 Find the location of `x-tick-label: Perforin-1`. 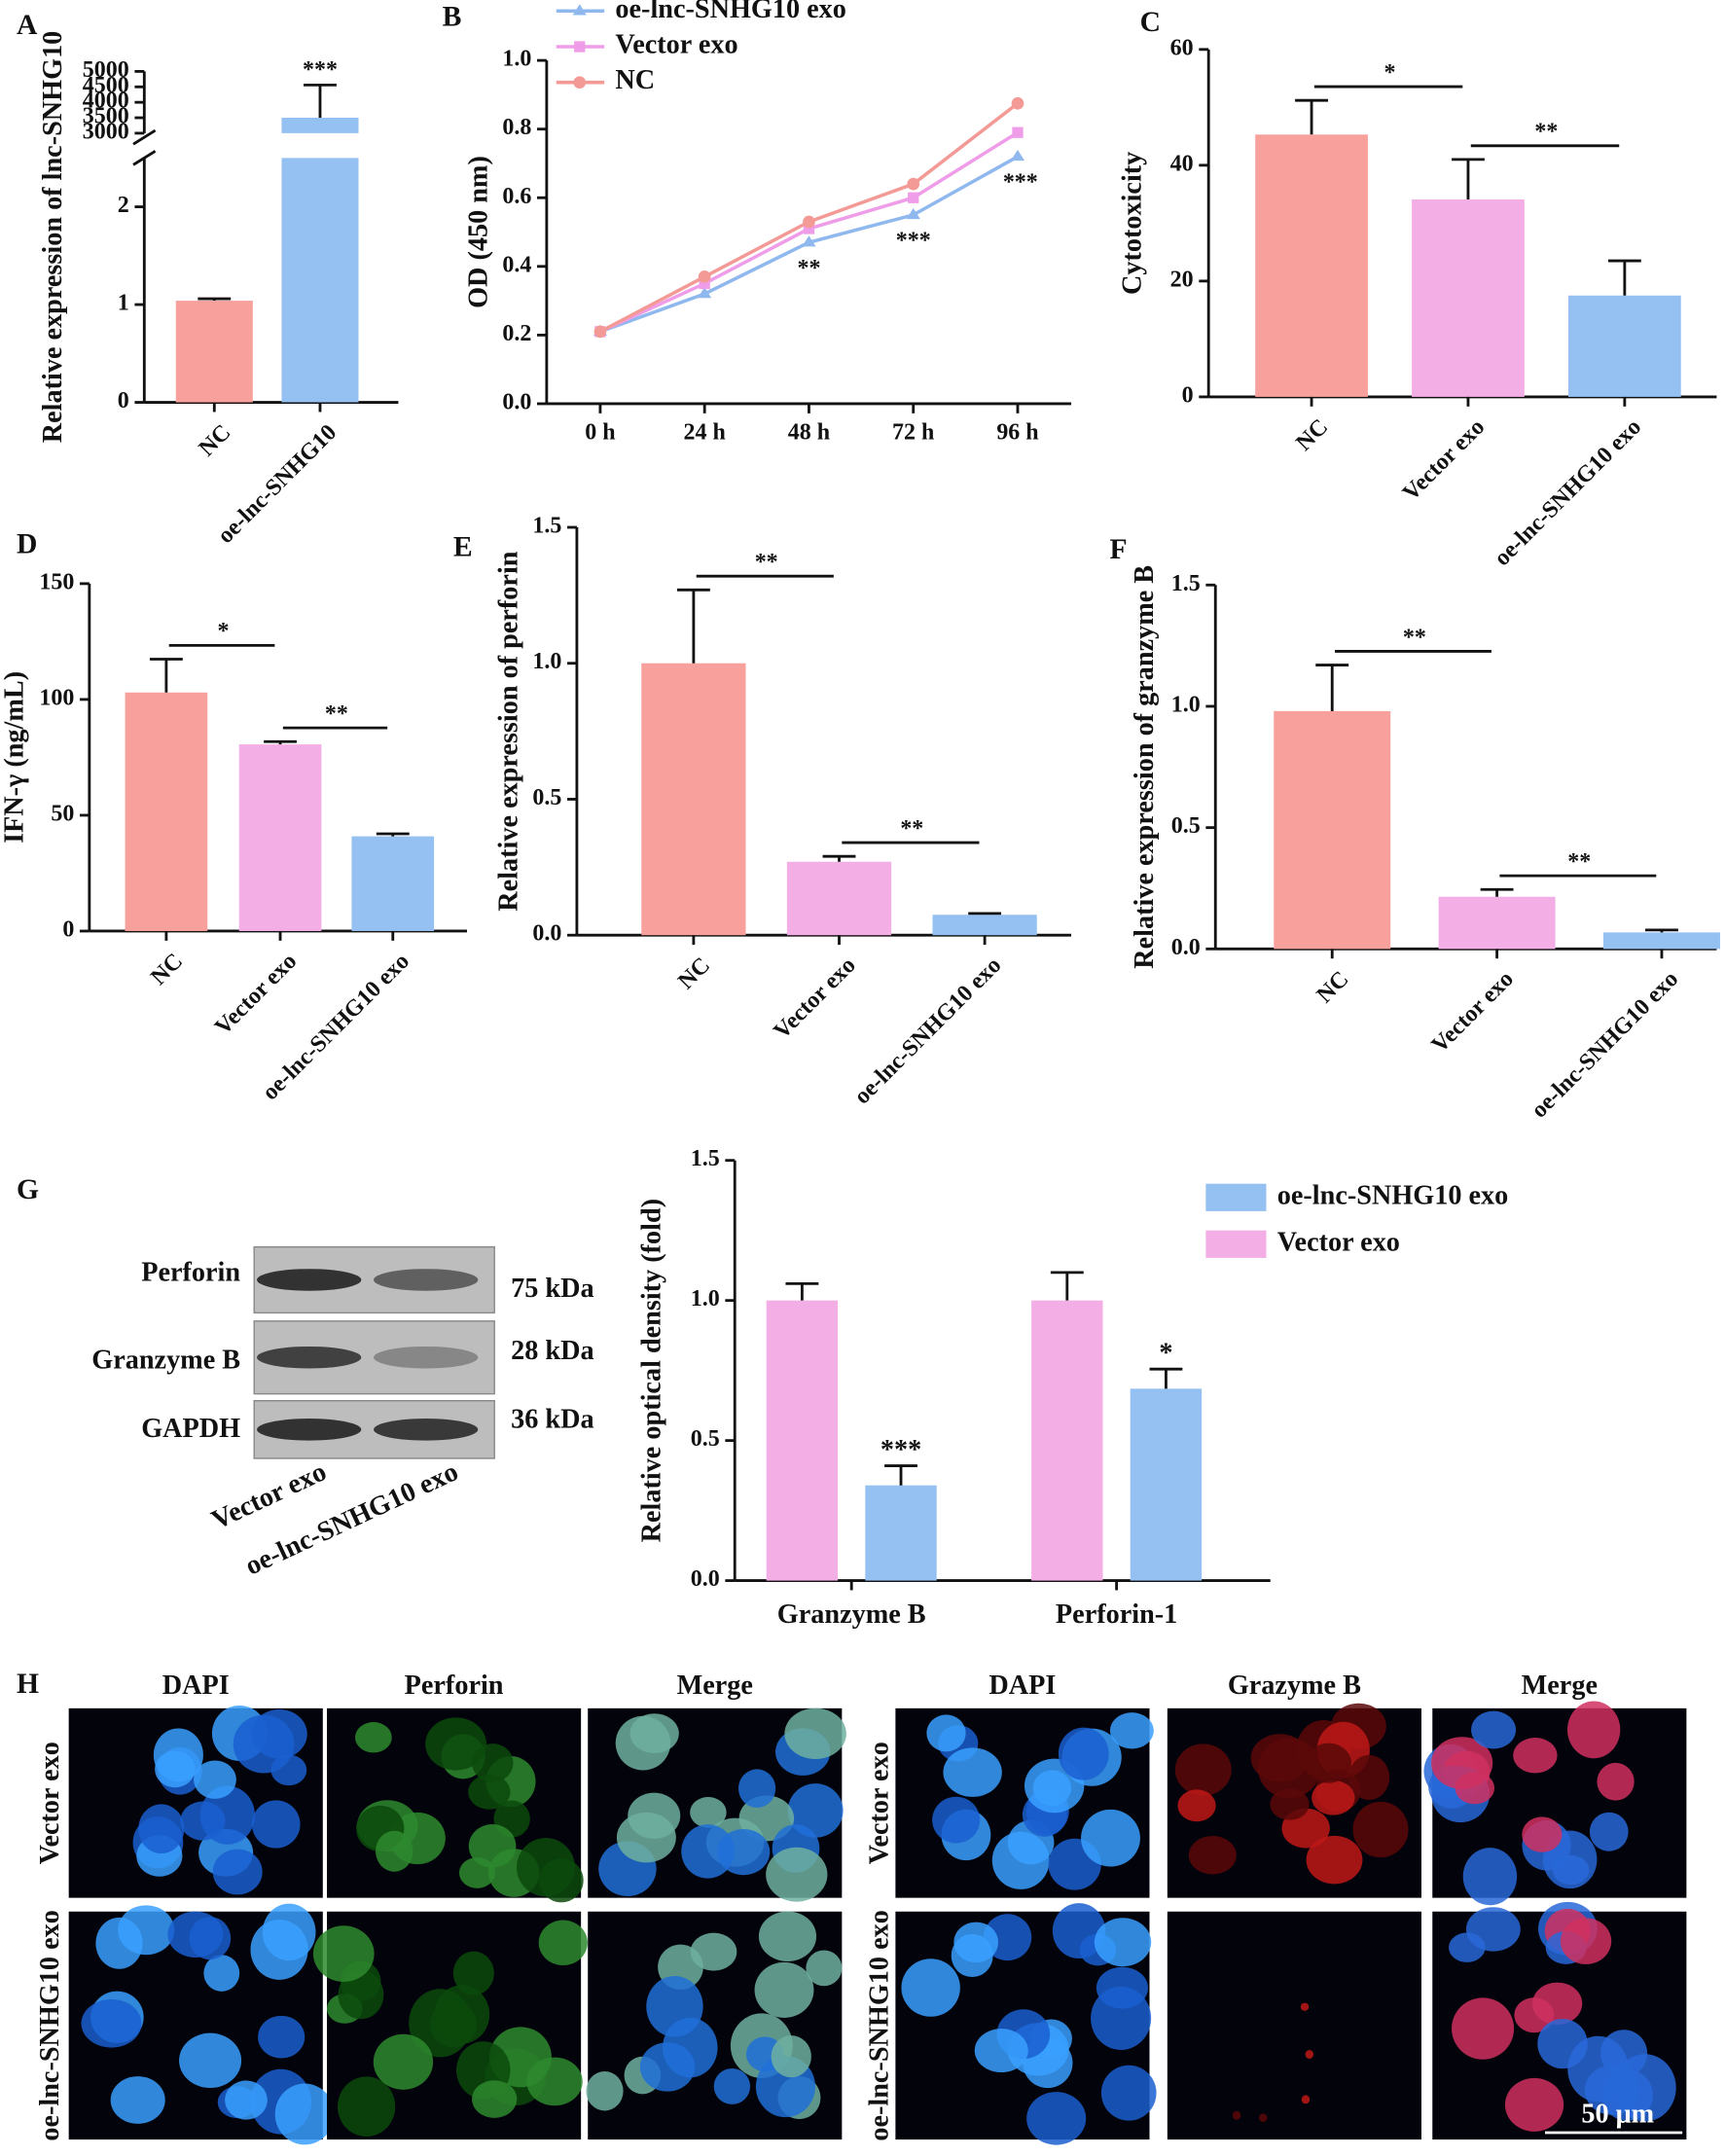

x-tick-label: Perforin-1 is located at coordinates (1116, 1614).